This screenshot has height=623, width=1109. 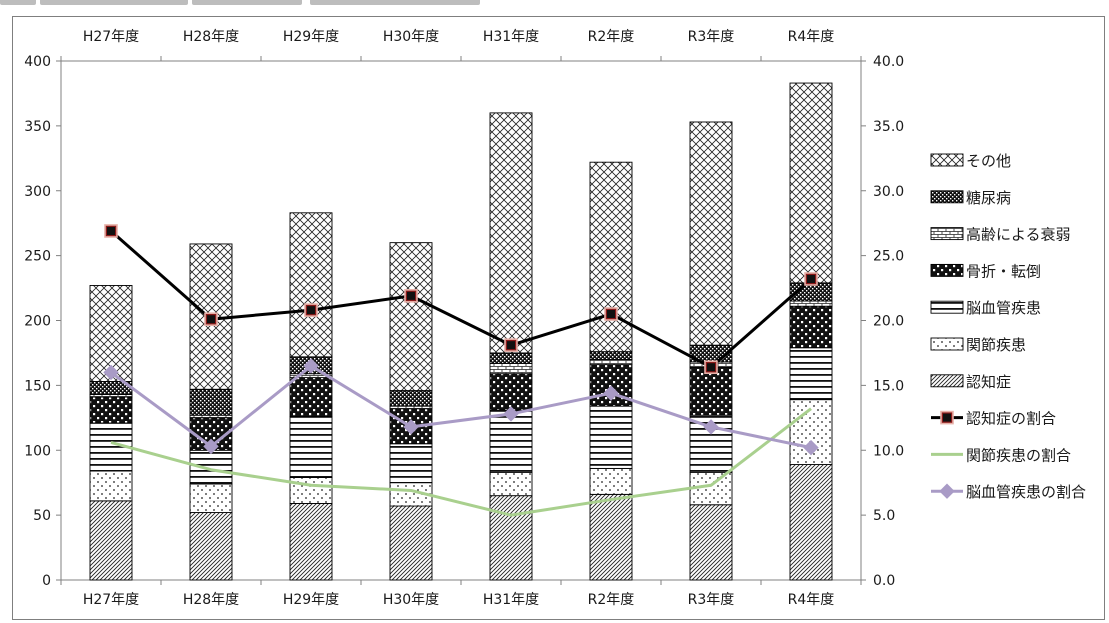 I want to click on x-tick-label-top: R3年度, so click(x=711, y=37).